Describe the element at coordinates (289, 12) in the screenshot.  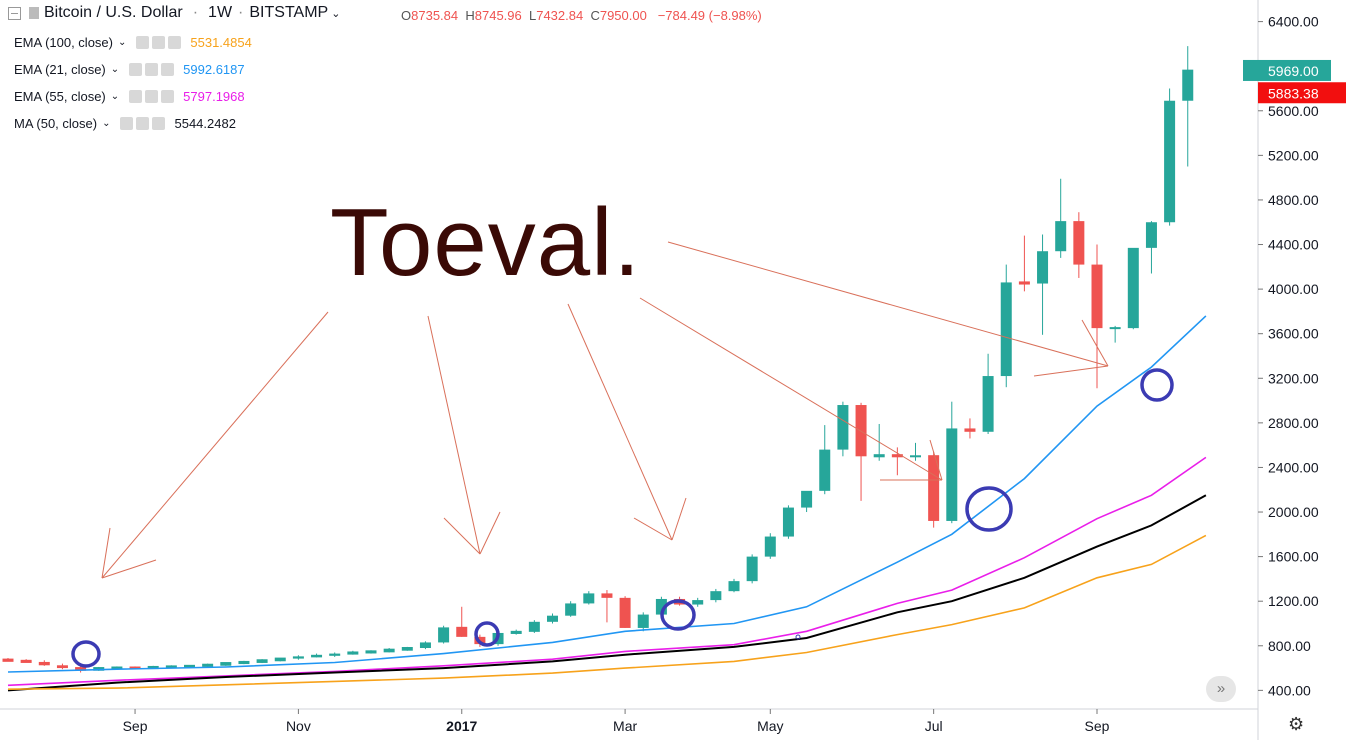
I see `exchange: BITSTAMP` at that location.